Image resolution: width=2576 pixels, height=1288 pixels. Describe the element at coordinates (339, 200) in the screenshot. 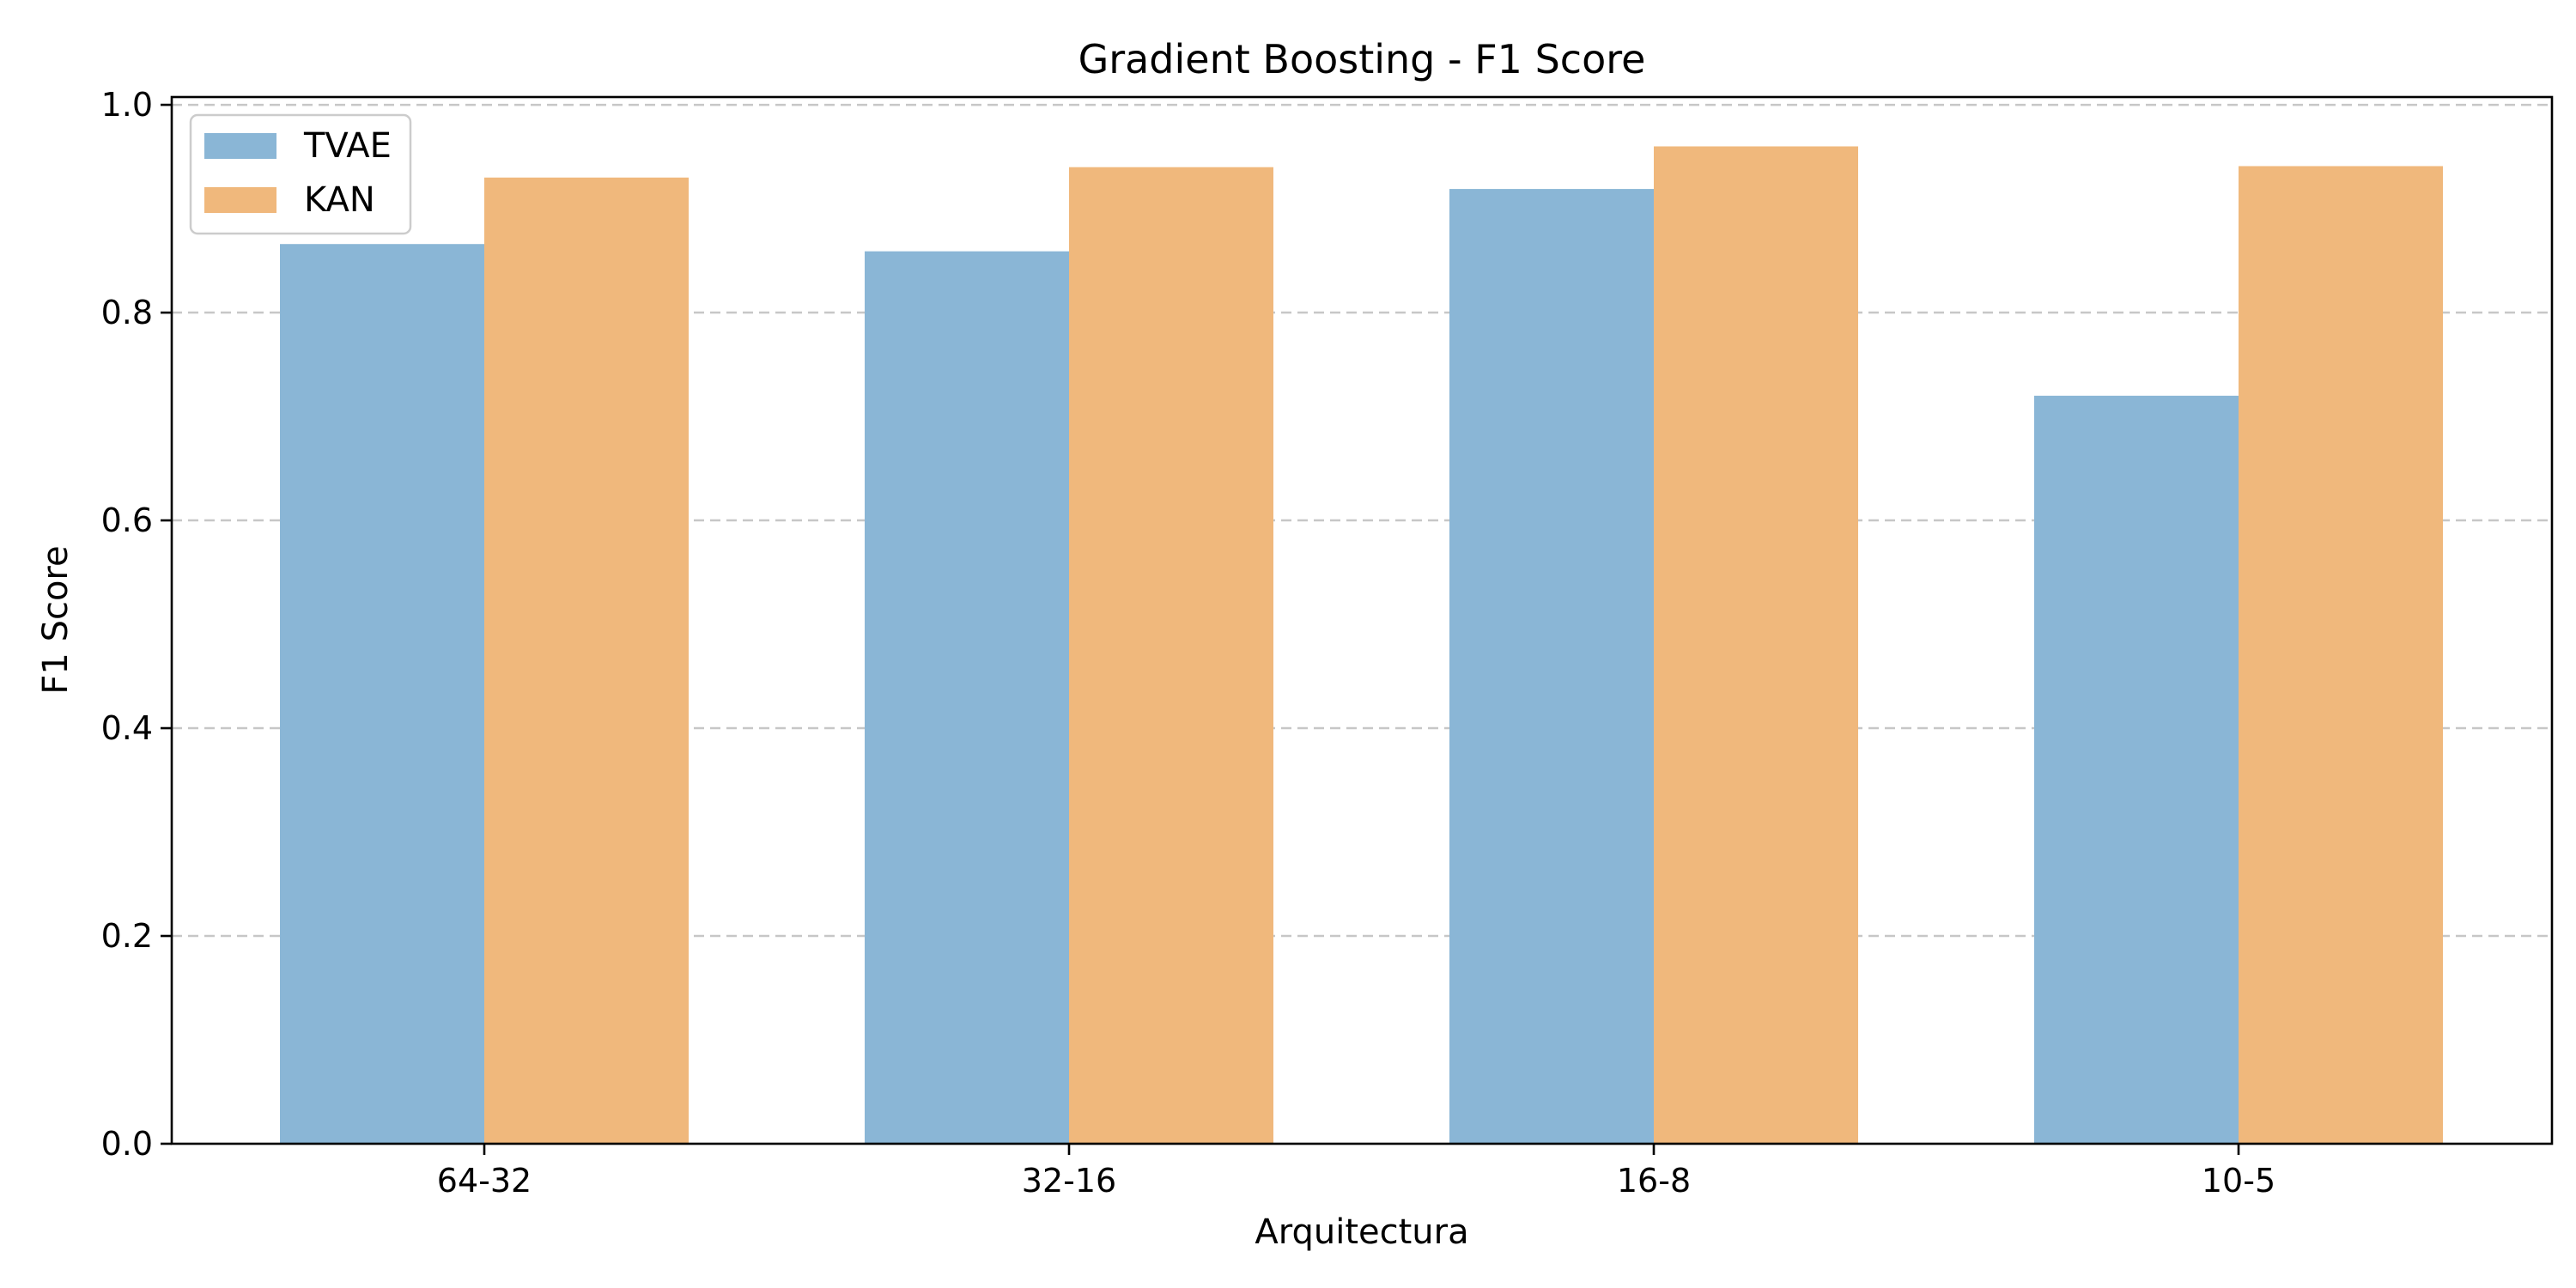

I see `legend-label-kan: KAN` at that location.